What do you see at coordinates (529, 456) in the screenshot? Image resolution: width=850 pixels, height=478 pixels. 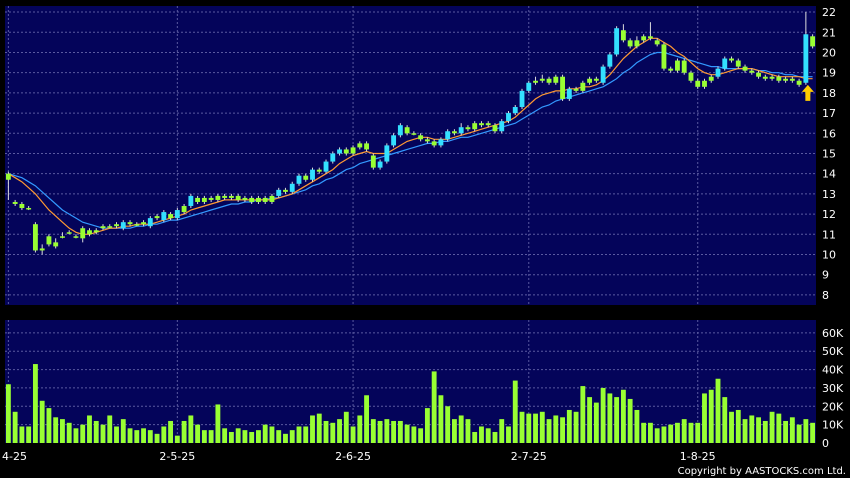 I see `x-tick-label: 2-7-25` at bounding box center [529, 456].